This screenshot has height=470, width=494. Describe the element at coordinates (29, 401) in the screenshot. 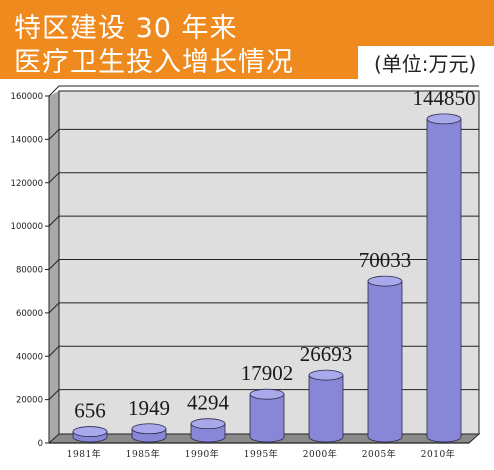

I see `y-tick-label: 20000` at that location.